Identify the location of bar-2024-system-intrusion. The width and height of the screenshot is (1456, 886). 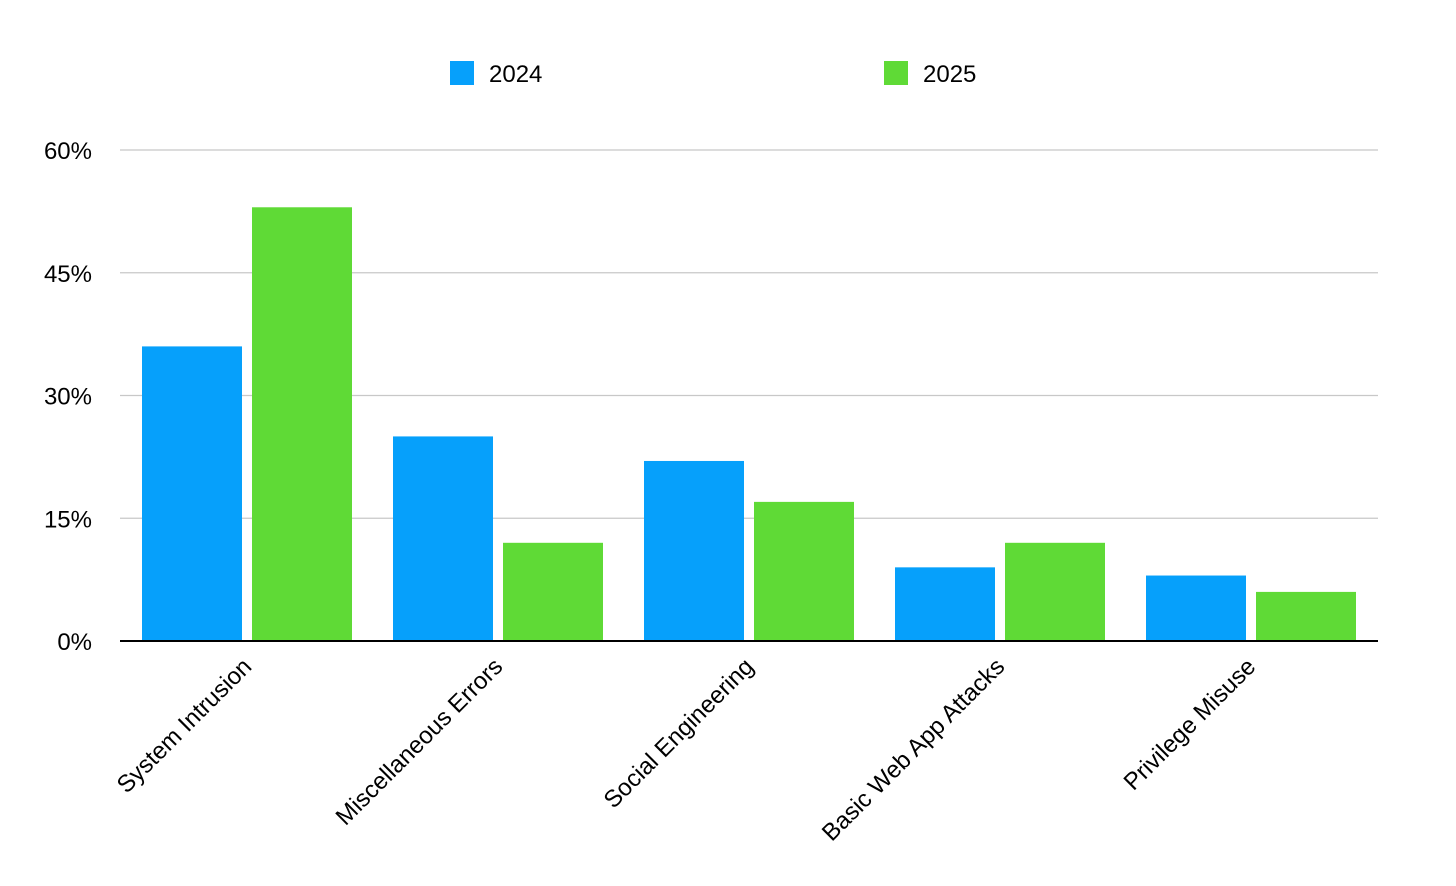
(192, 493).